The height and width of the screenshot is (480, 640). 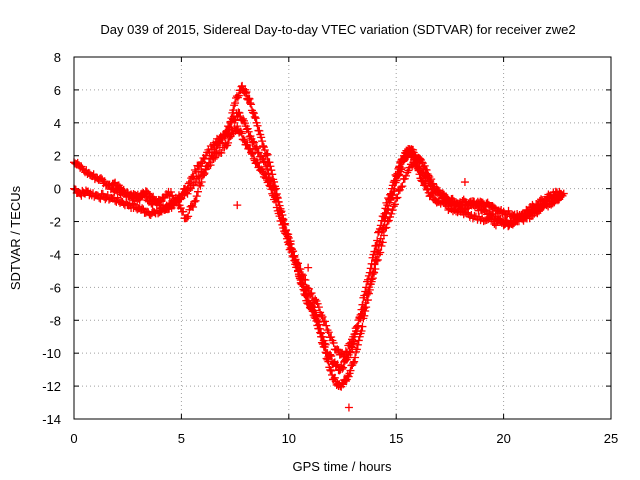 I want to click on x-axis-label: GPS time / hours, so click(x=342, y=466).